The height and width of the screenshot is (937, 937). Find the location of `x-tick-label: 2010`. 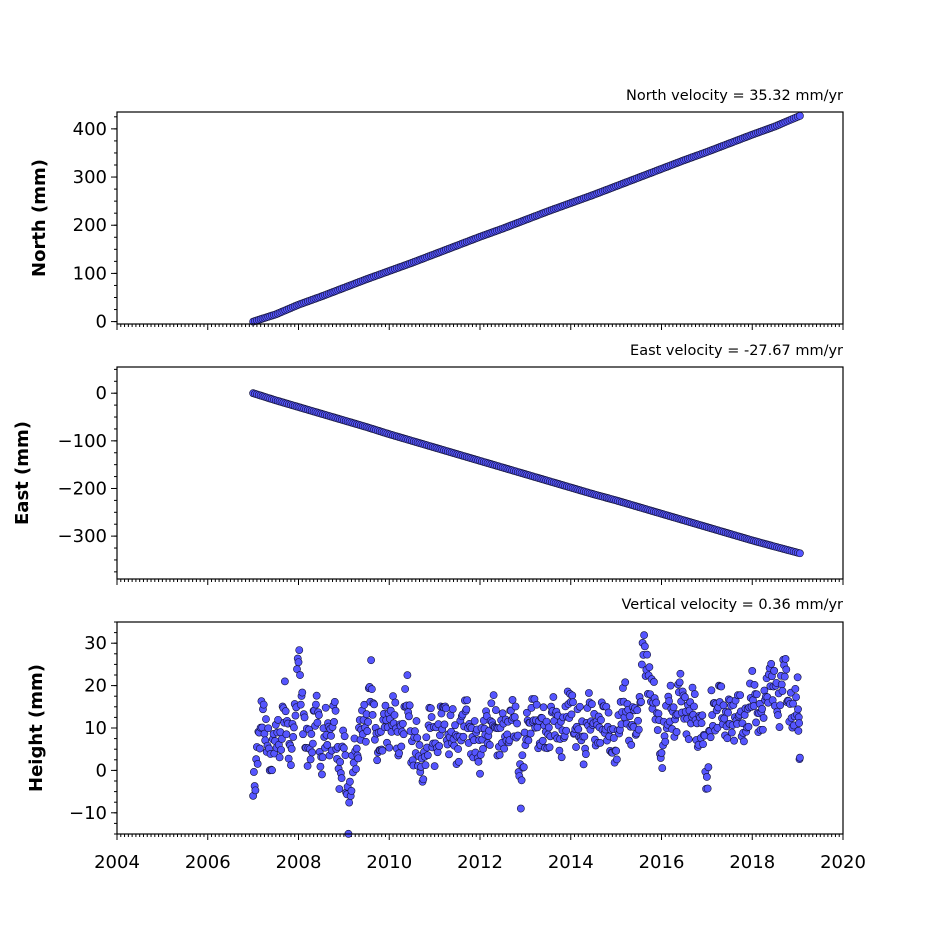

x-tick-label: 2010 is located at coordinates (389, 862).